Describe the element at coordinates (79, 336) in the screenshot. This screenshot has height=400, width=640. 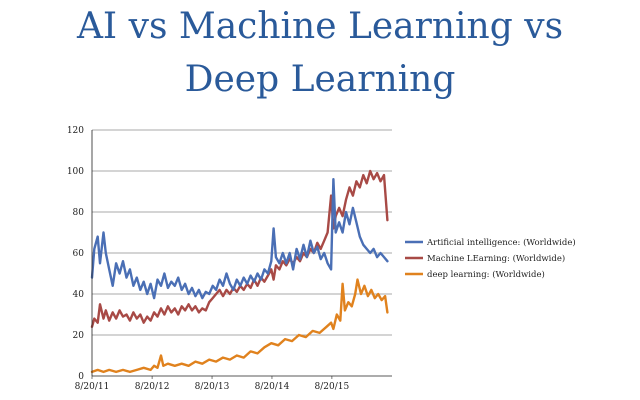
I see `y-tick-label: 20` at that location.